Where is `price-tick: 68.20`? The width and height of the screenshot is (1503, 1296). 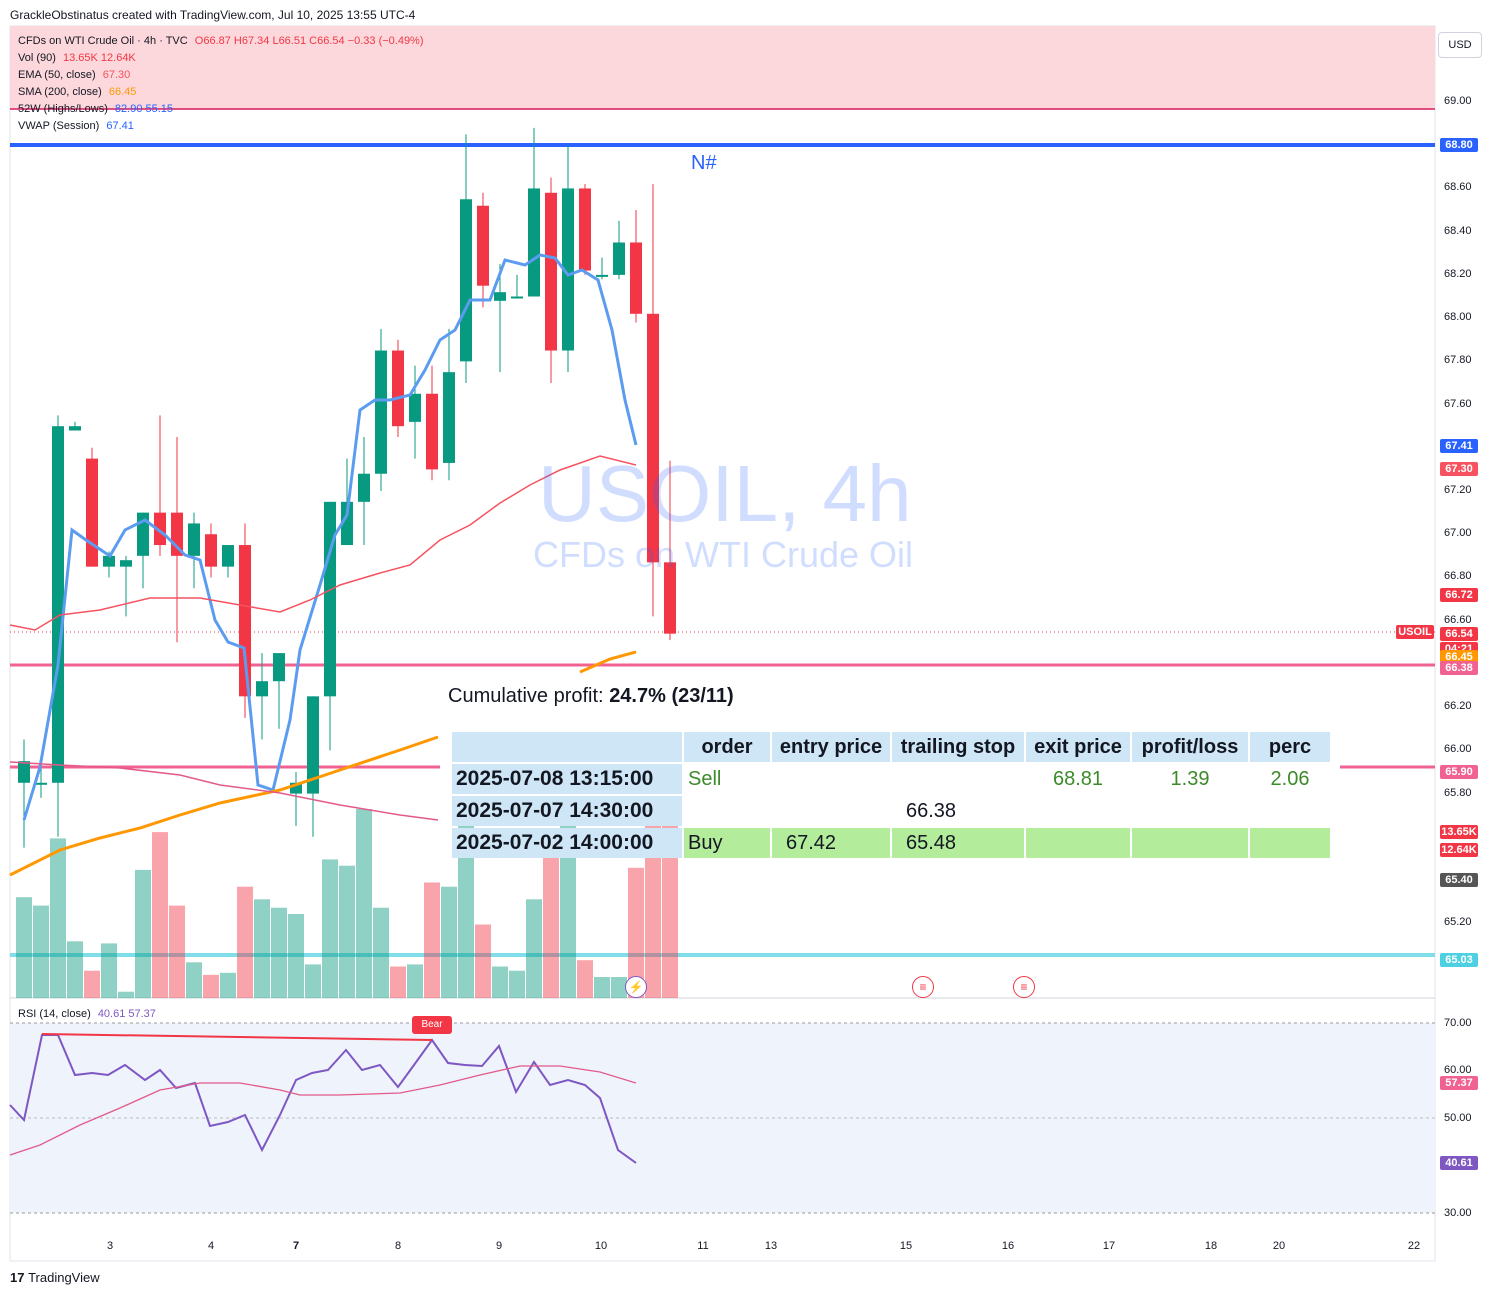 price-tick: 68.20 is located at coordinates (1458, 273).